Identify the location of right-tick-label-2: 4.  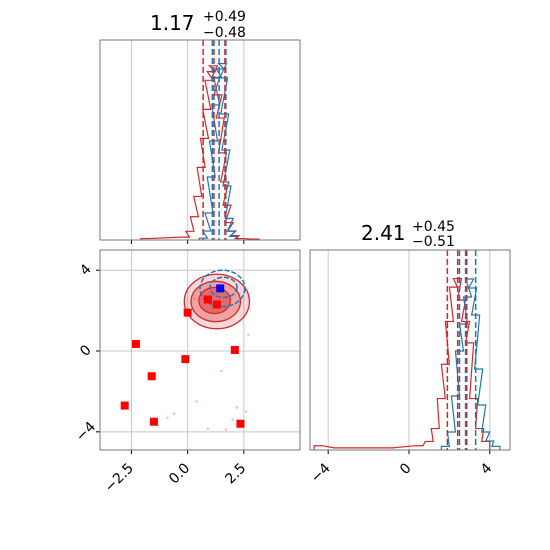
(487, 469).